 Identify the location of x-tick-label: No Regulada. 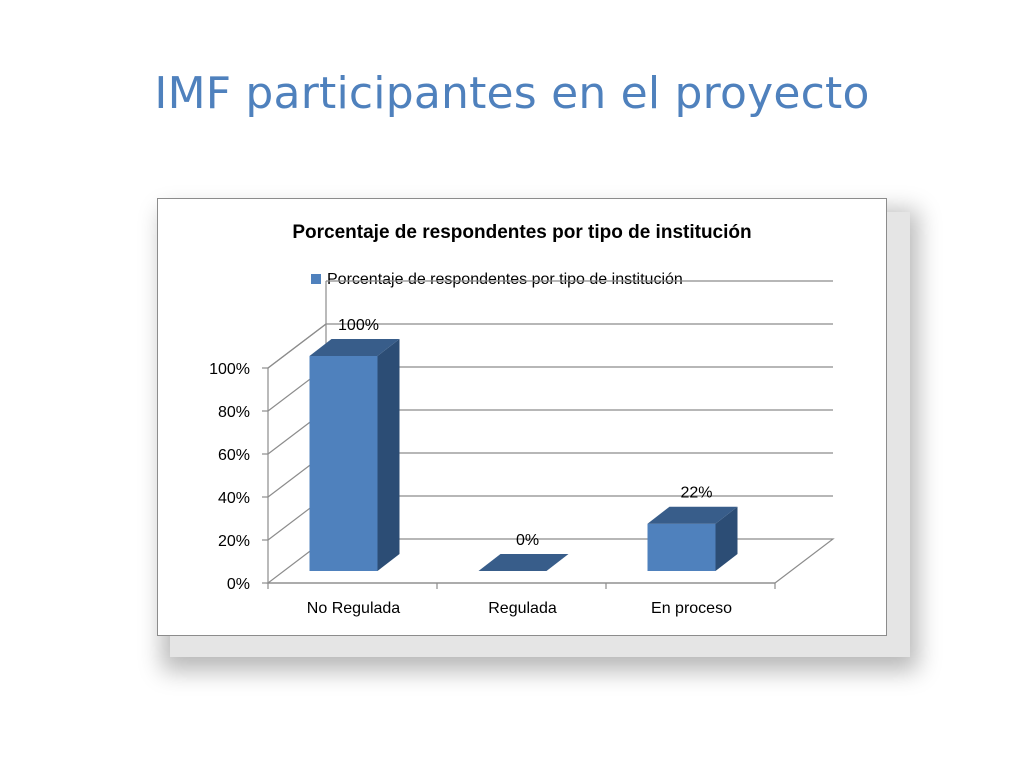
(354, 608).